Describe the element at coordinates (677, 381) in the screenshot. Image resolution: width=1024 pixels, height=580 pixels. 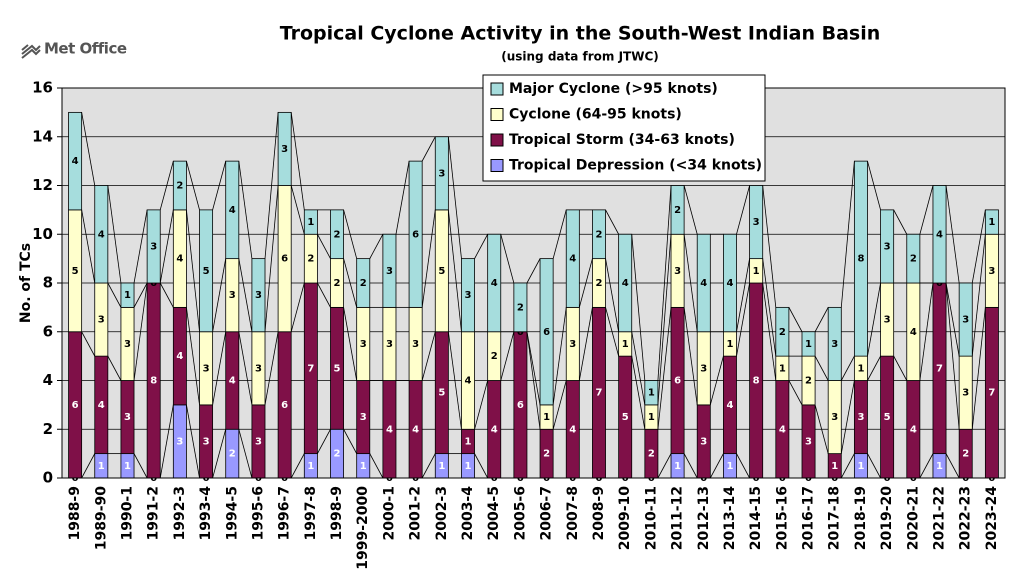
I see `value-label: 6` at that location.